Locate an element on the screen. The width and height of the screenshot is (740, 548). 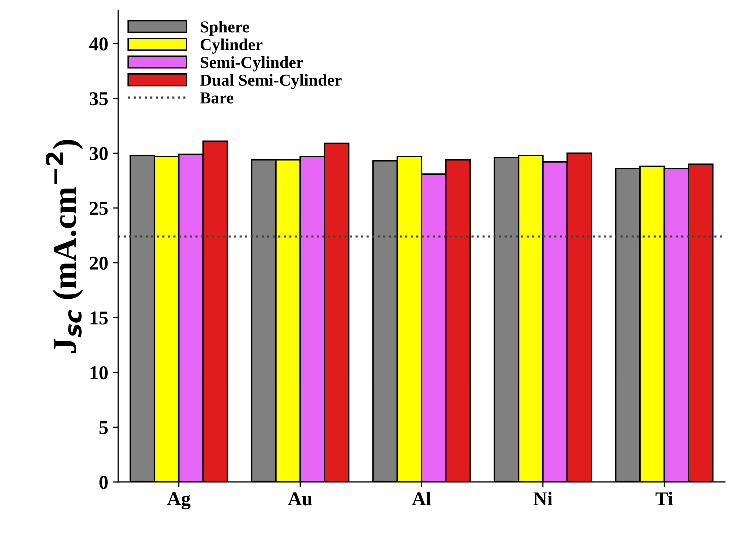
x-tick-label: Al is located at coordinates (422, 499).